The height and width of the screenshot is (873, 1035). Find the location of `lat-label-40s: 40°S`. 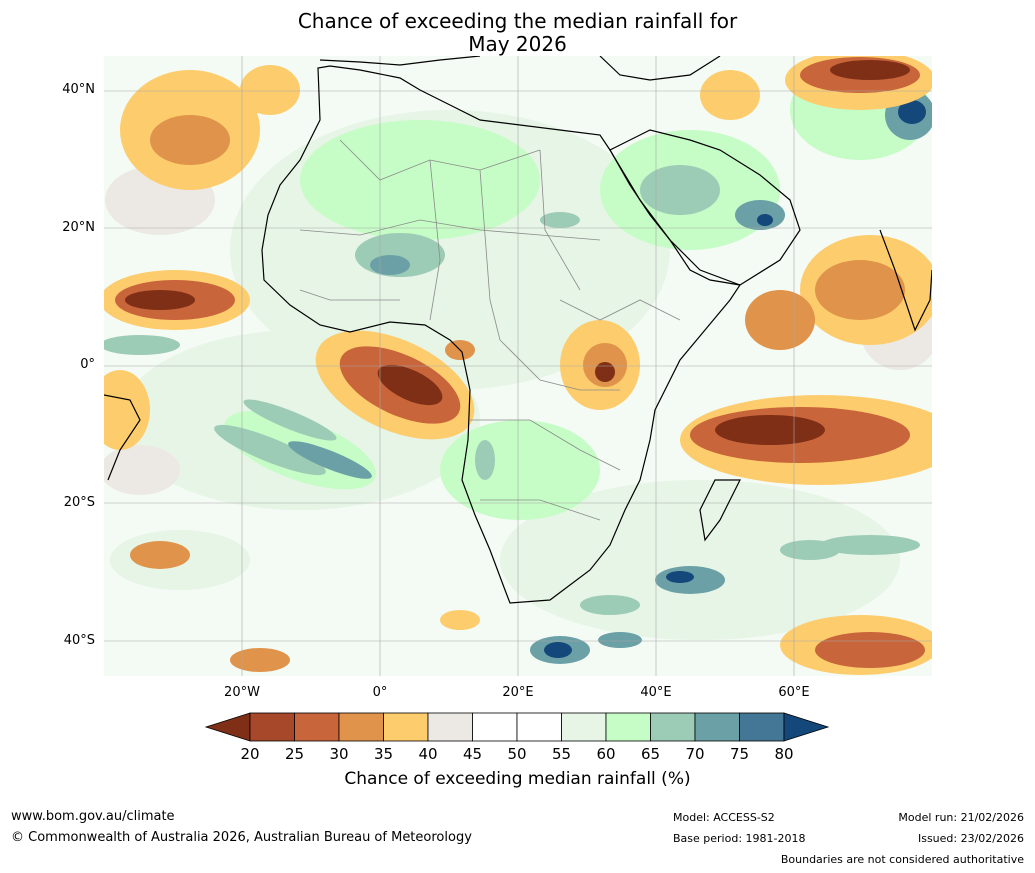

lat-label-40s: 40°S is located at coordinates (79, 640).